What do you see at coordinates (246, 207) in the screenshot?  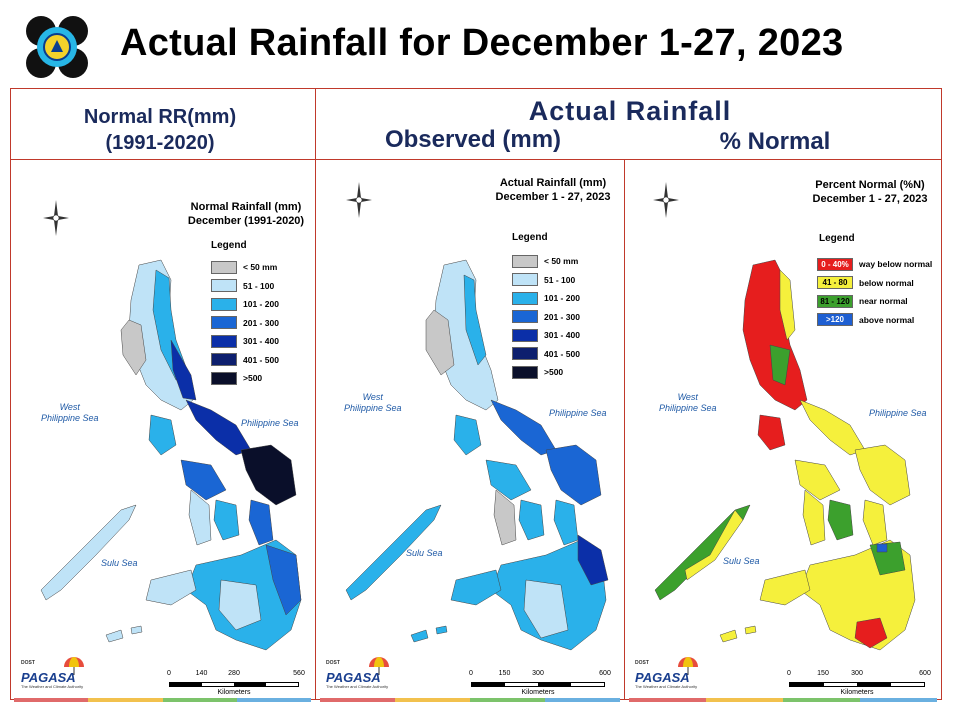 I see `normal-map-title-line1: Normal Rainfall (mm)` at bounding box center [246, 207].